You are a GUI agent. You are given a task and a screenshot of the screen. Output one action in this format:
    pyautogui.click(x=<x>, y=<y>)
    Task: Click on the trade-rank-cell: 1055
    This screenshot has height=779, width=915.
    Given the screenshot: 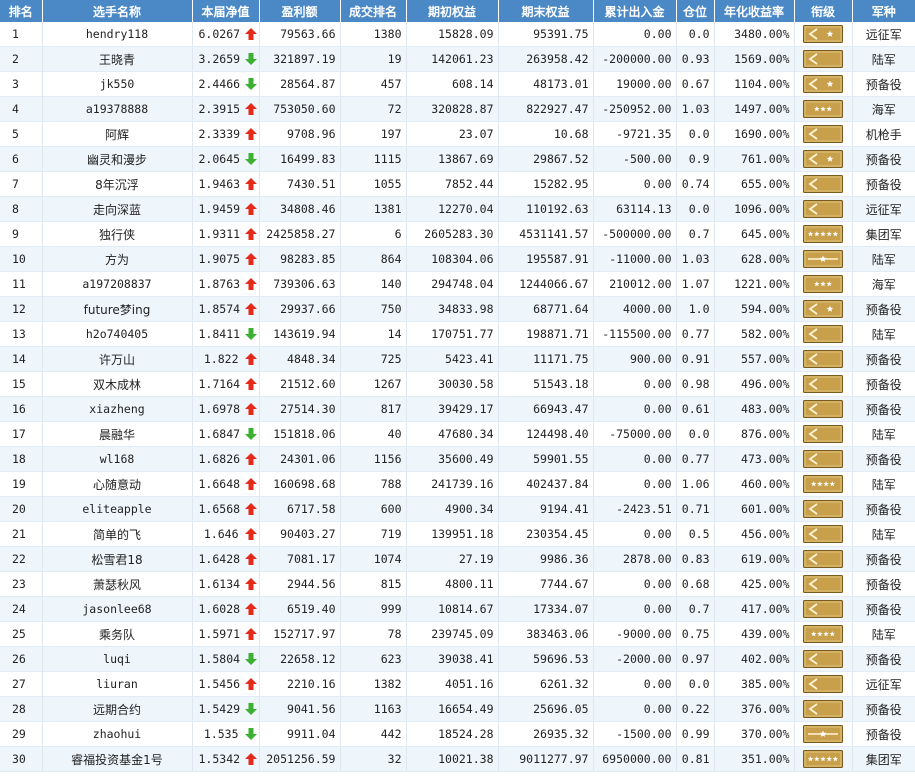 What is the action you would take?
    pyautogui.click(x=373, y=184)
    